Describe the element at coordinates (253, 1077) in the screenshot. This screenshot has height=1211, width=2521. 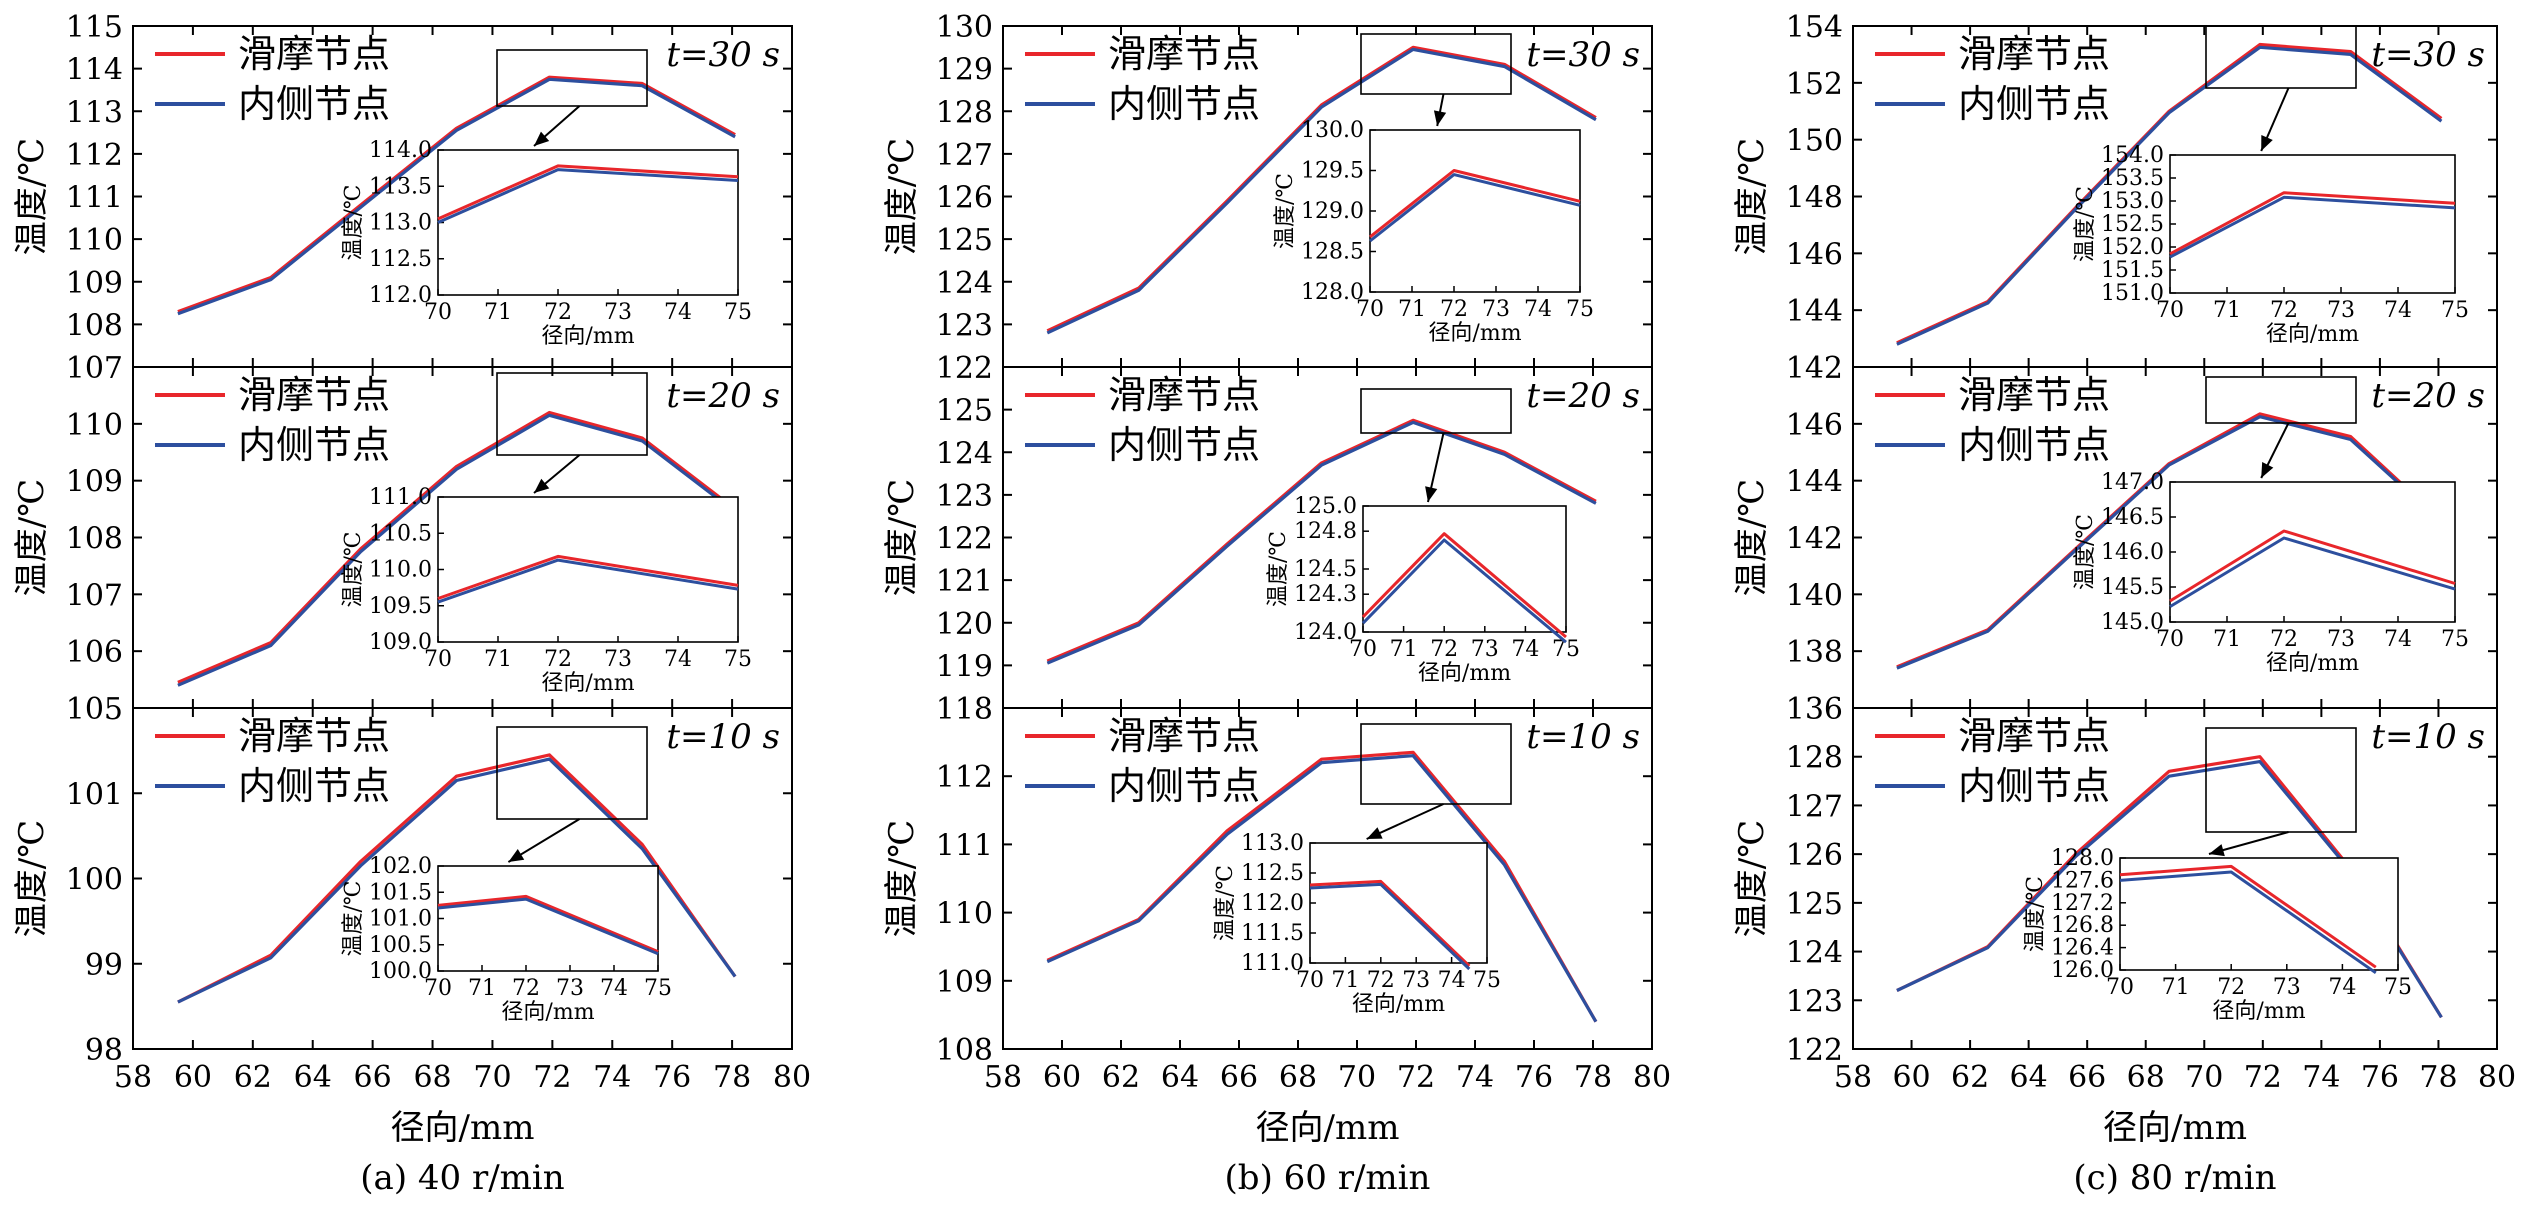
I see `x-tick-label: 62` at that location.